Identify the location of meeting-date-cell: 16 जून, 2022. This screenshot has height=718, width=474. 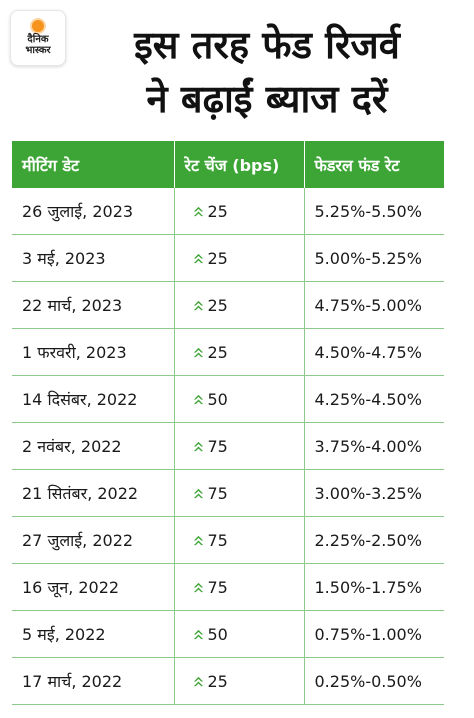
(93, 587).